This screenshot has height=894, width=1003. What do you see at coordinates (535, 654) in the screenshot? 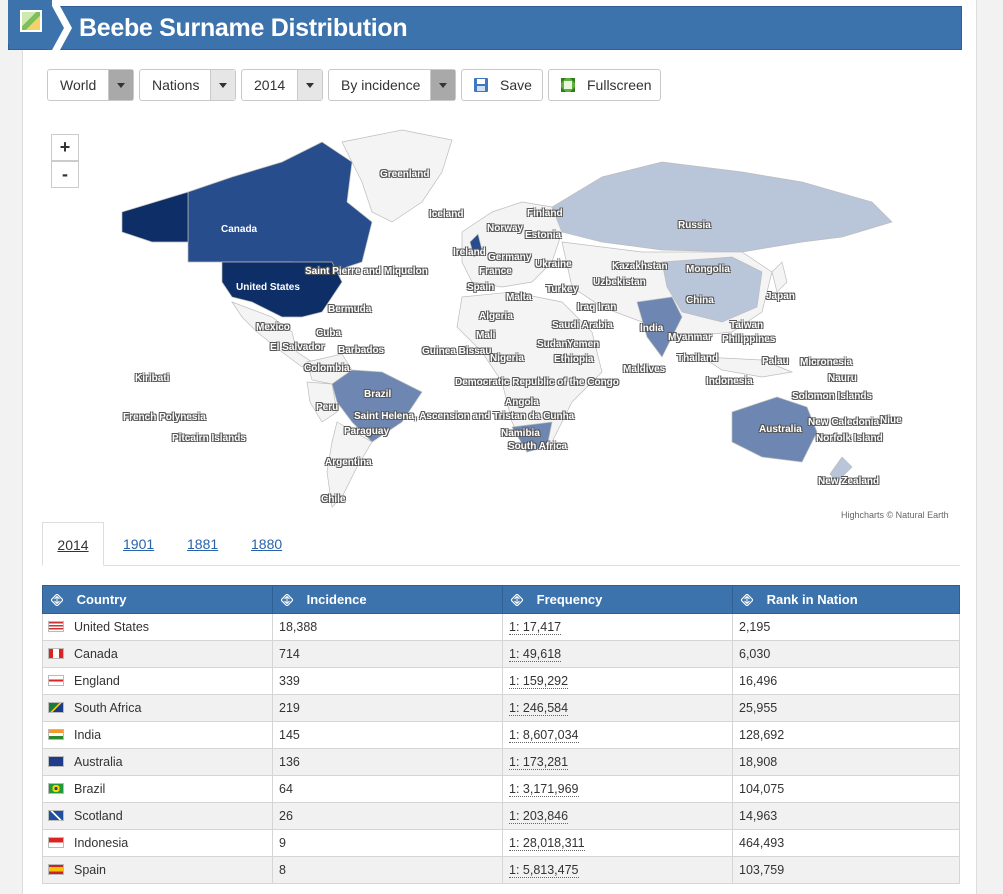
I see `frequency-value: 1: 49,618` at bounding box center [535, 654].